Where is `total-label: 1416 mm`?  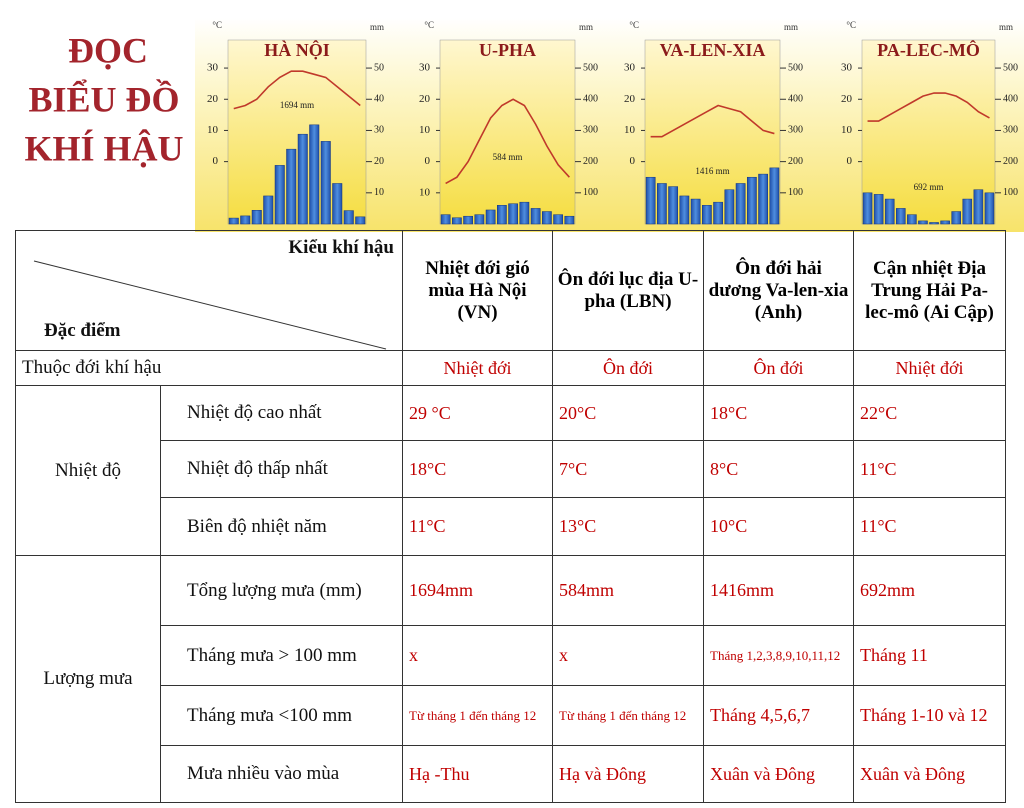
total-label: 1416 mm is located at coordinates (712, 171).